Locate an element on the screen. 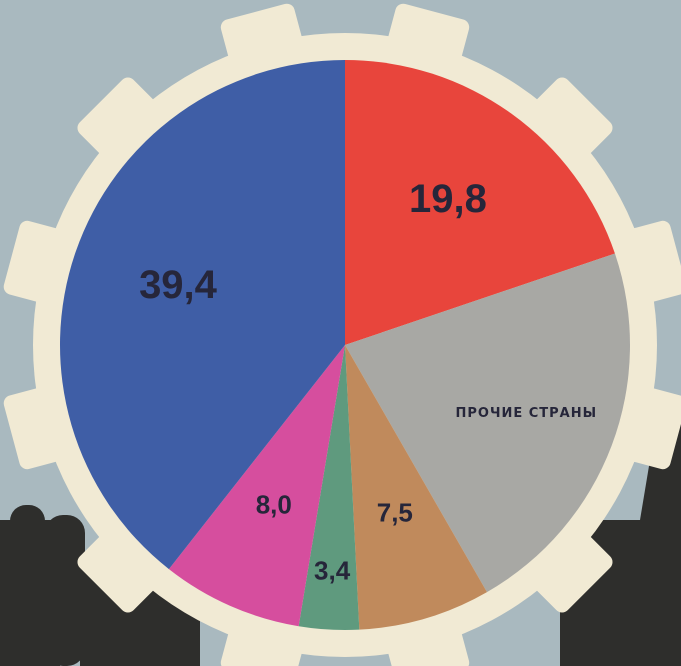  value-label: 19,8 is located at coordinates (448, 199).